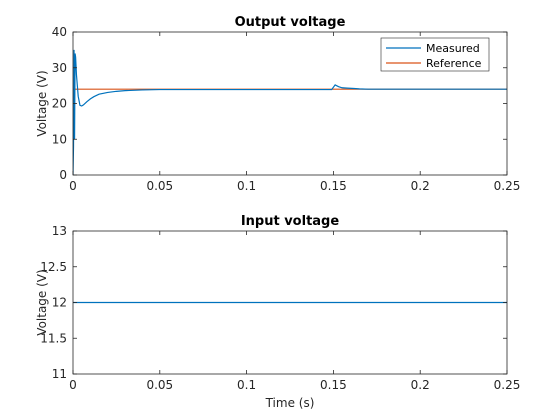  What do you see at coordinates (290, 22) in the screenshot?
I see `chart-title: Output voltage` at bounding box center [290, 22].